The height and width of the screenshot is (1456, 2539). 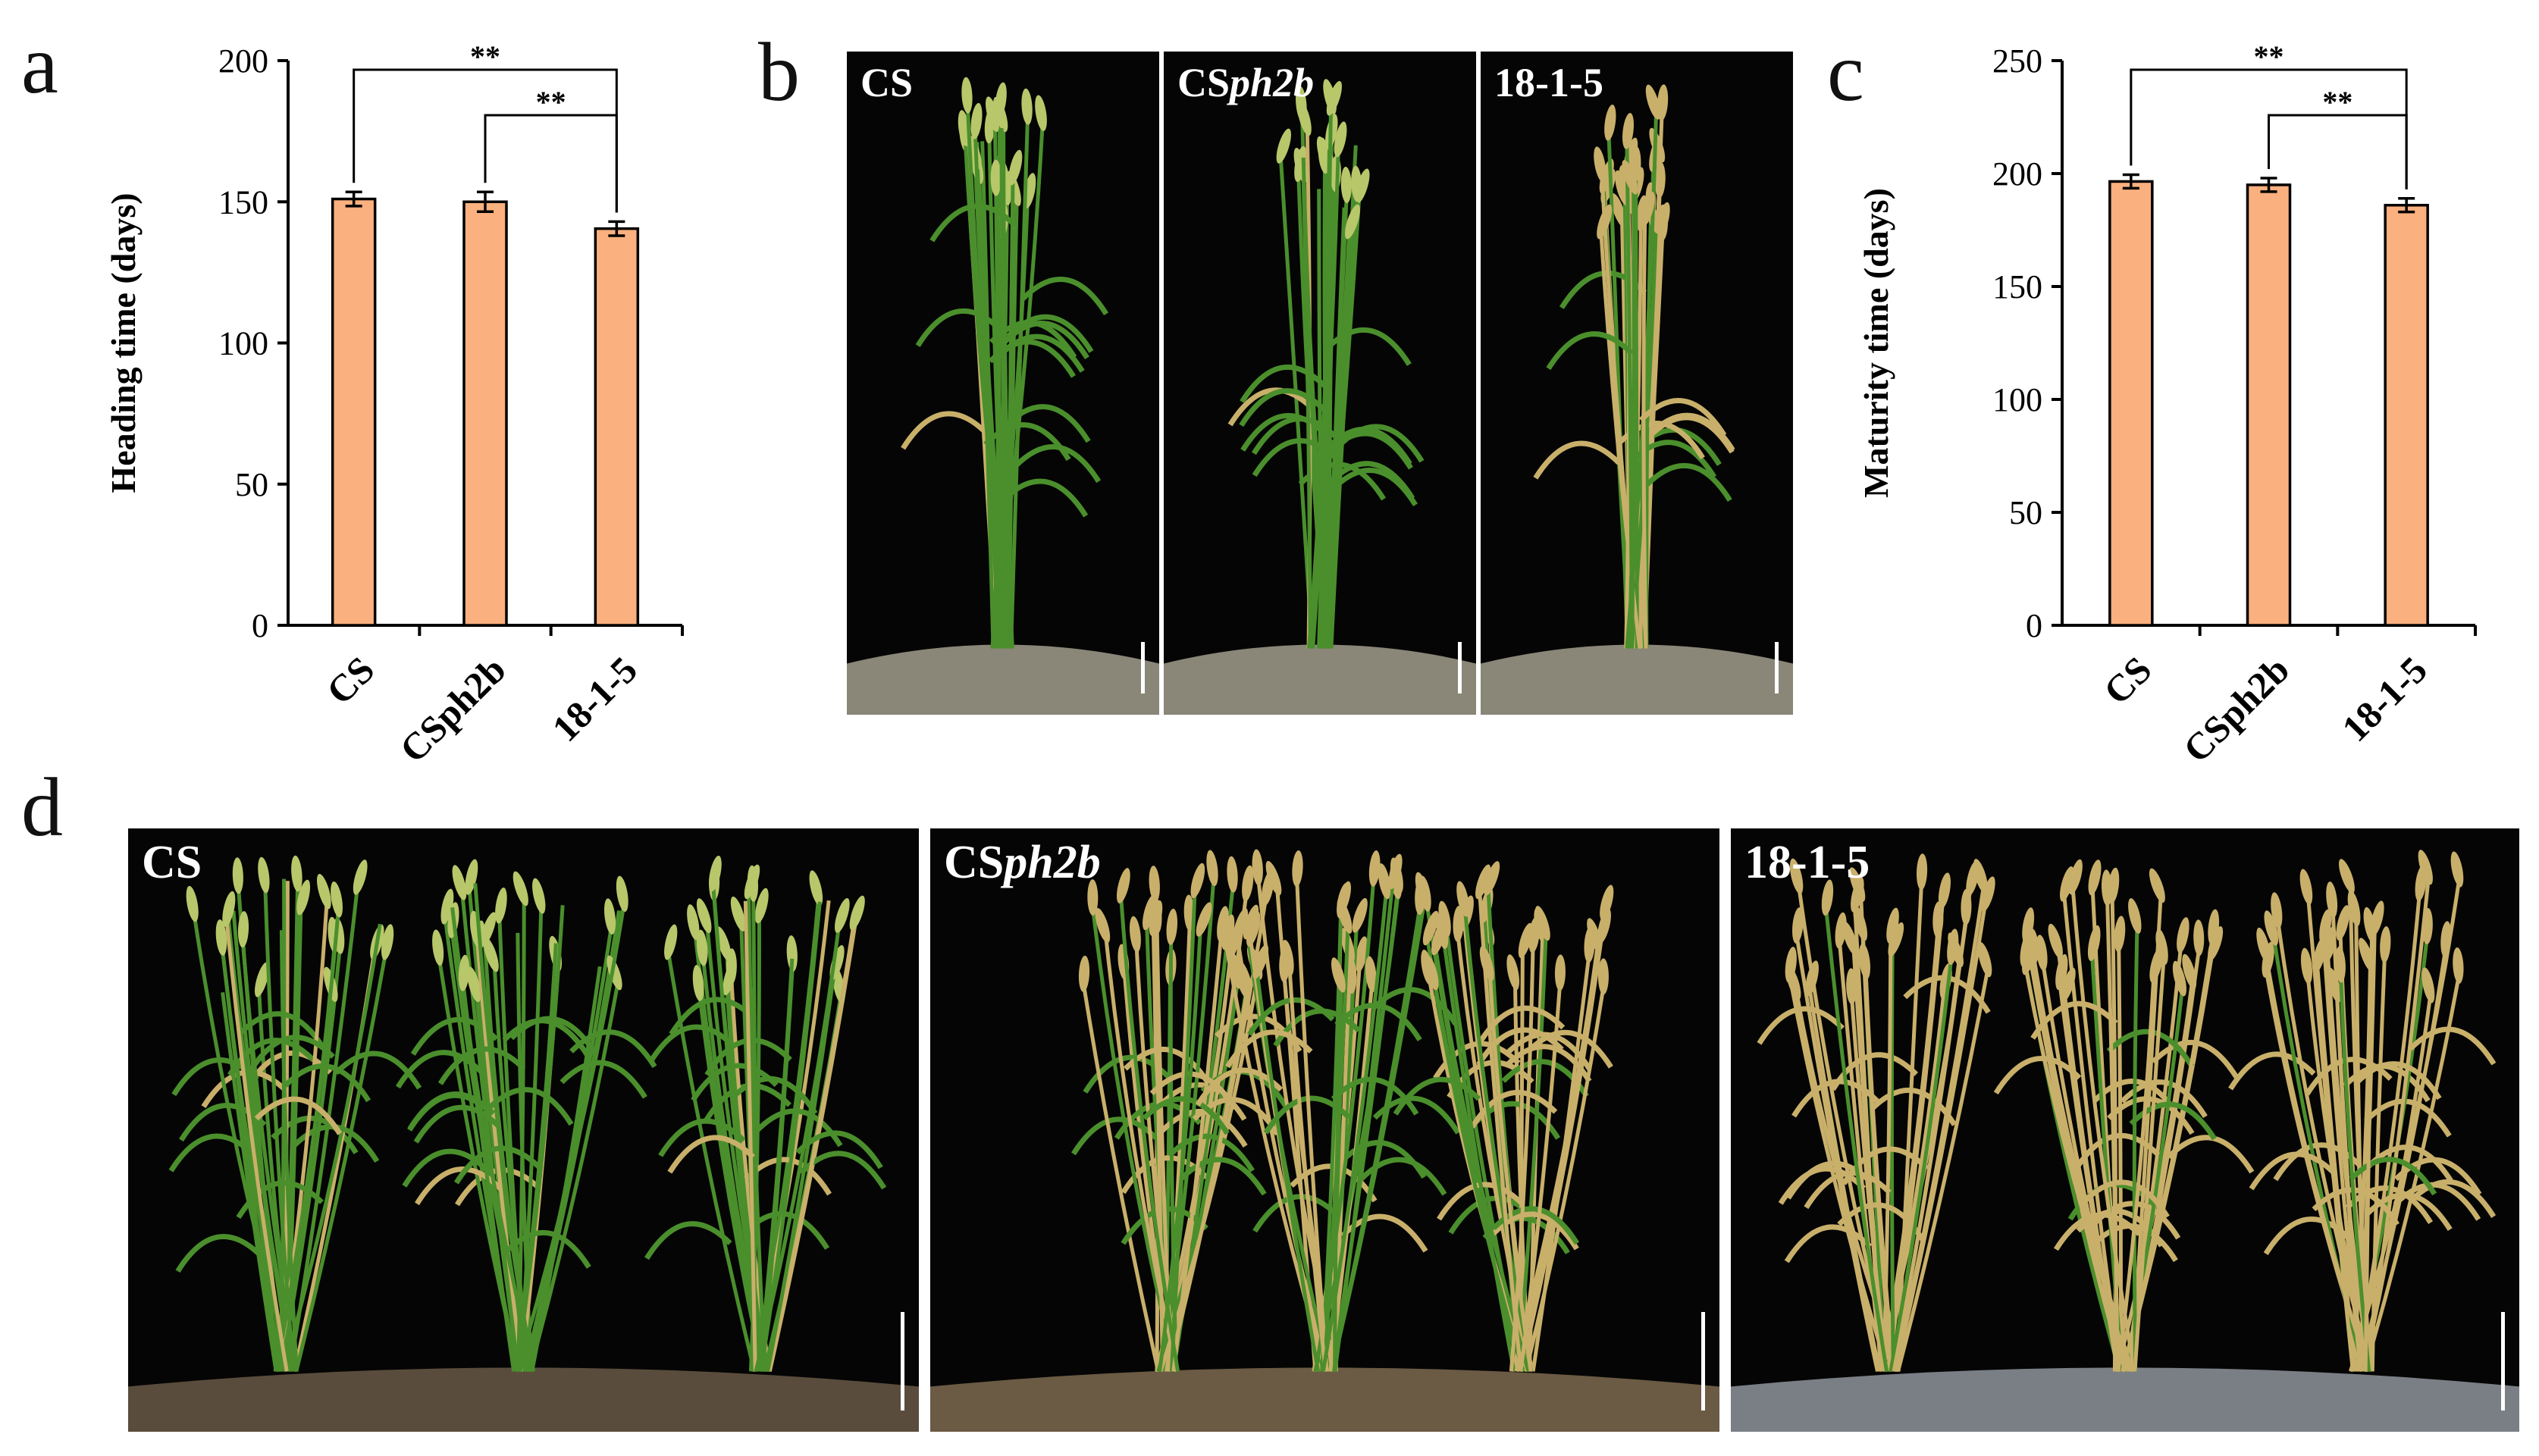 I want to click on y-tick-label: 150, so click(x=2017, y=286).